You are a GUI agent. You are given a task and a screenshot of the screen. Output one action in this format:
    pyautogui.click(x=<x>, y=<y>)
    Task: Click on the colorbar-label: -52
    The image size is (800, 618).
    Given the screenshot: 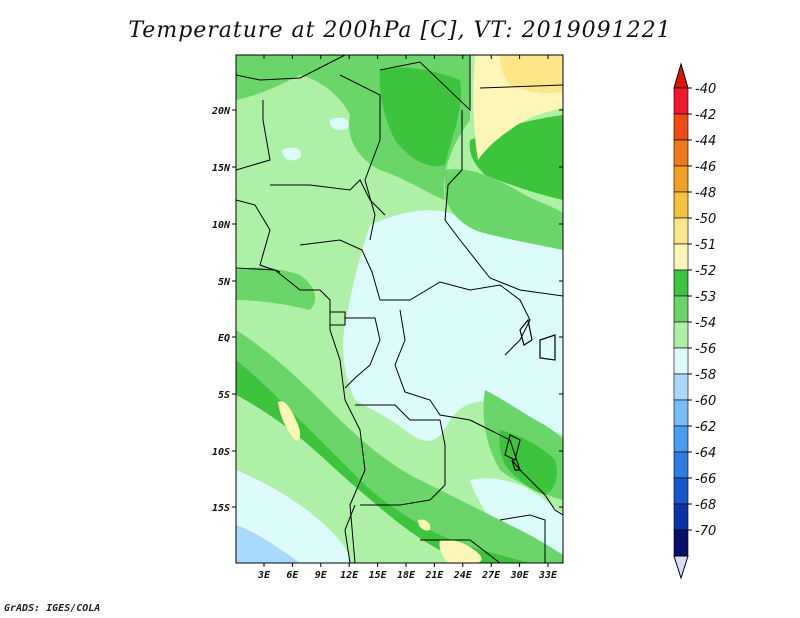 What is the action you would take?
    pyautogui.click(x=705, y=271)
    